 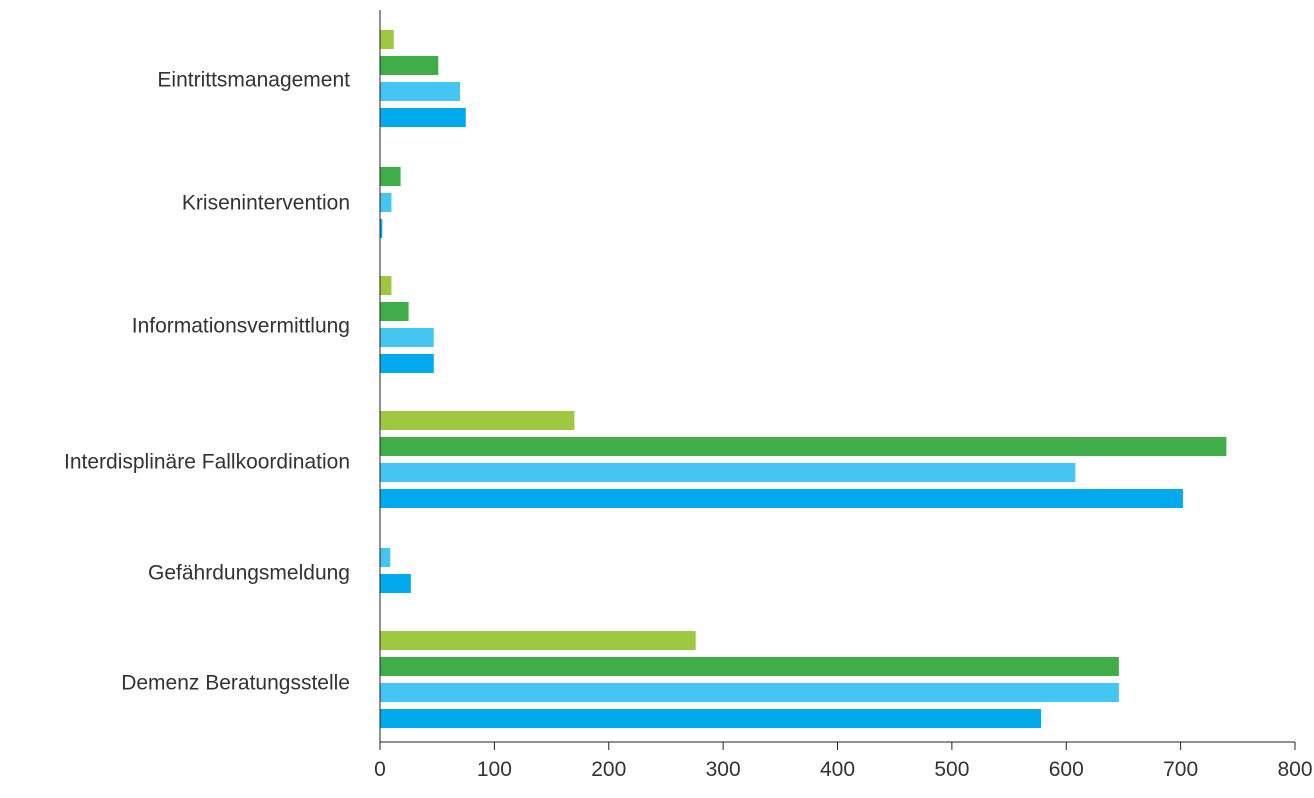 What do you see at coordinates (608, 769) in the screenshot?
I see `x-tick-label: 200` at bounding box center [608, 769].